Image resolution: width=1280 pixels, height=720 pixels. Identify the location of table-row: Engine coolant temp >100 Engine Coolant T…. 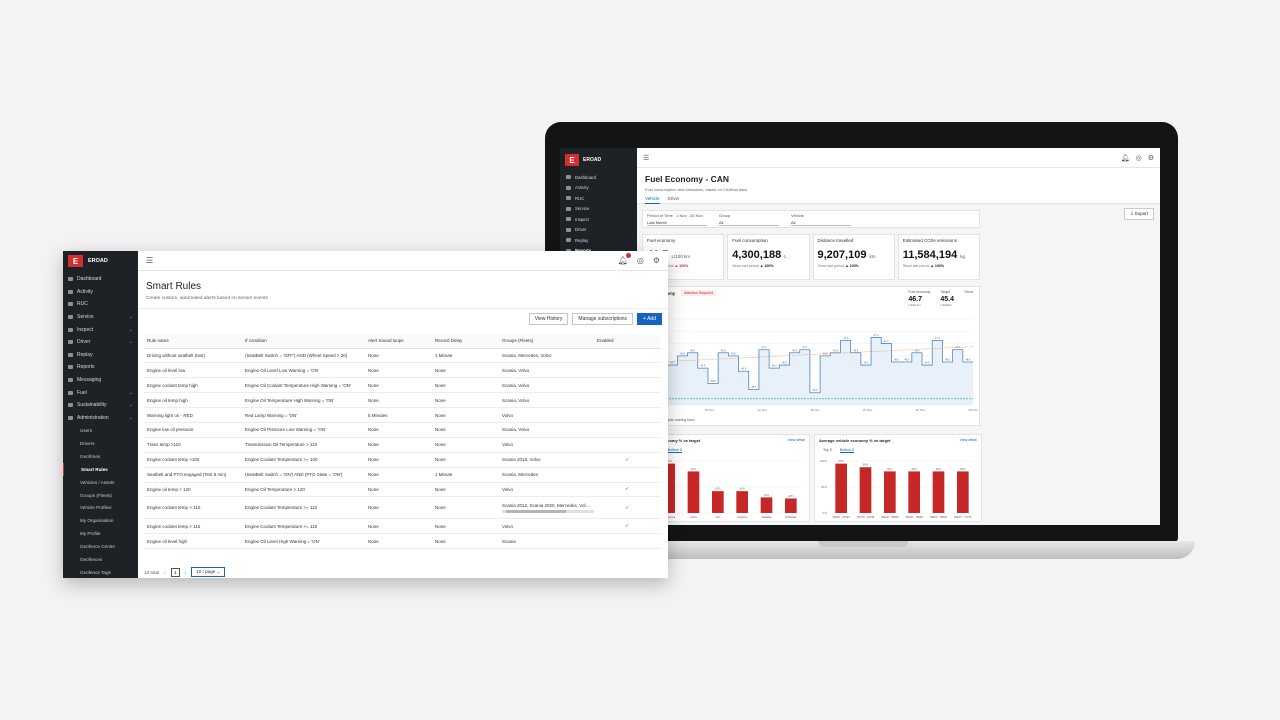
(402, 460).